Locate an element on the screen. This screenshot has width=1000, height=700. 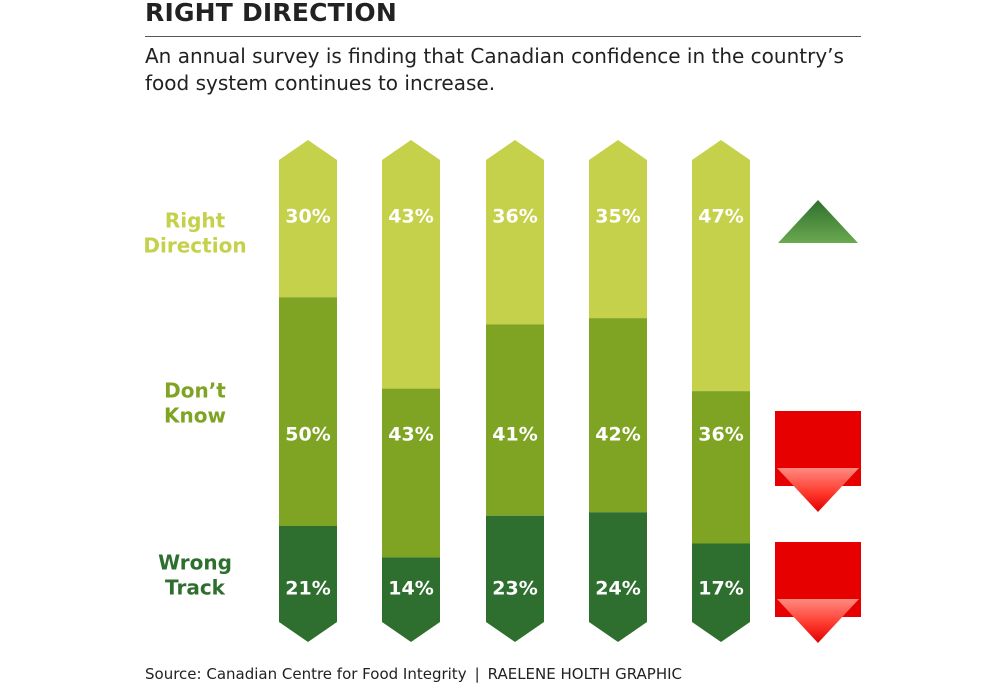
data-label-3-3: 23% is located at coordinates (514, 589).